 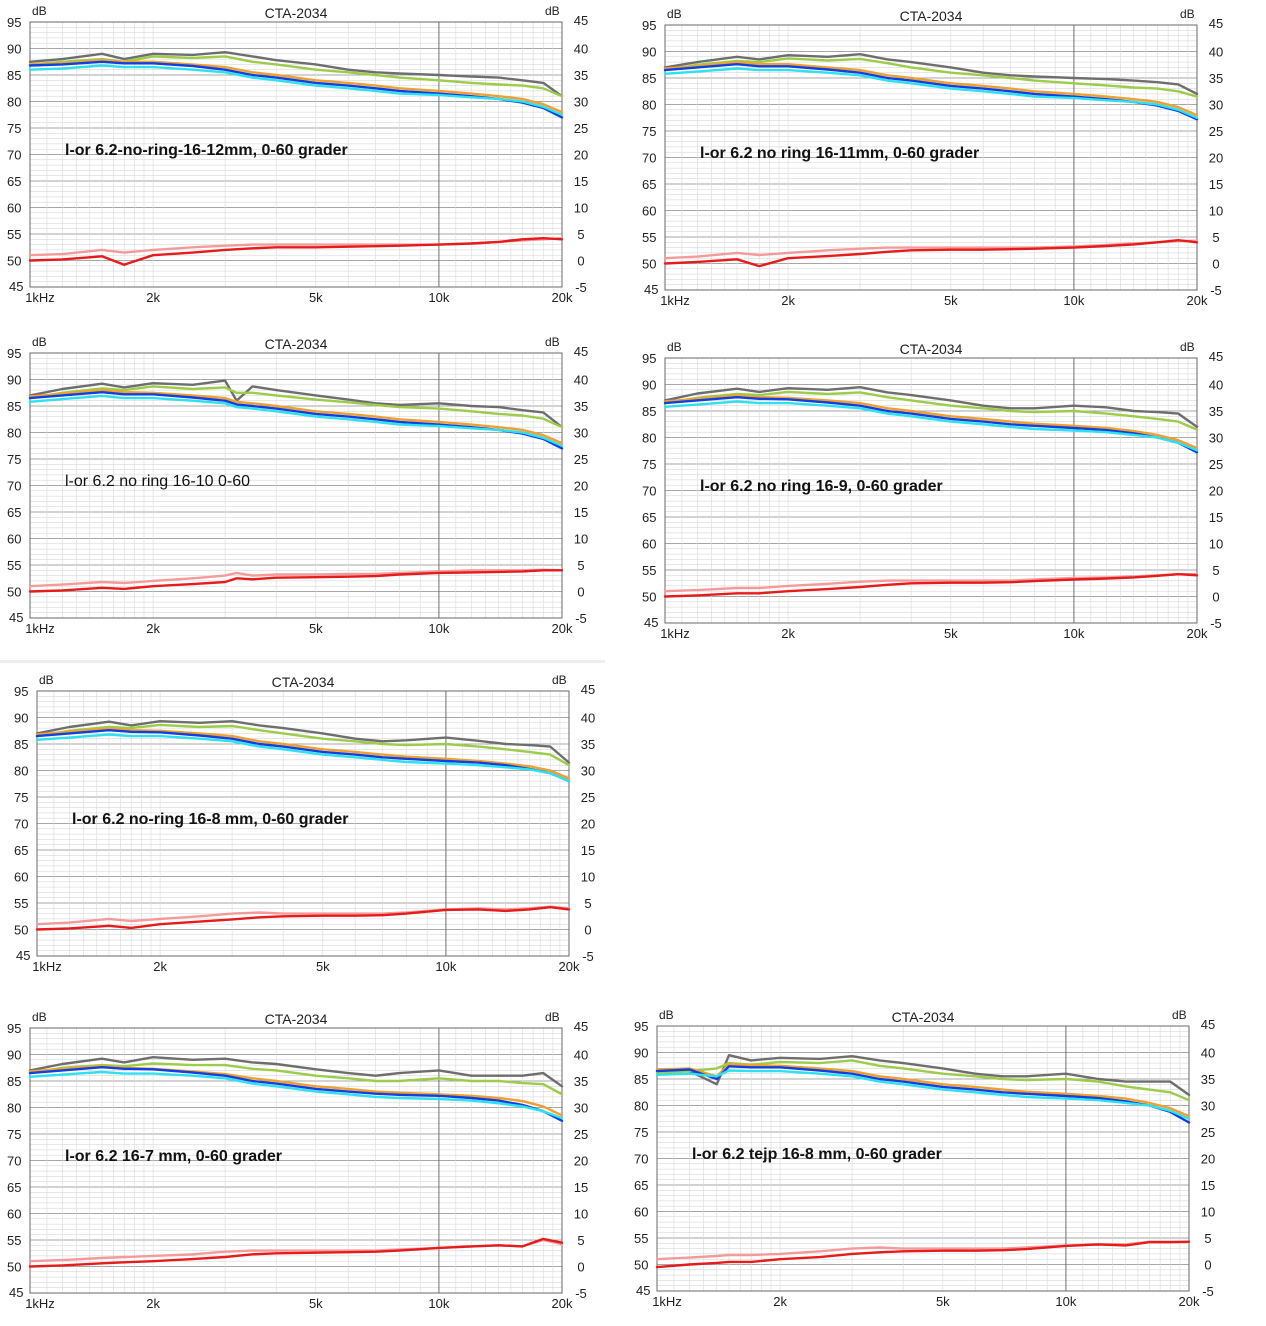 I want to click on y-right-tick-label: 45, so click(x=1216, y=356).